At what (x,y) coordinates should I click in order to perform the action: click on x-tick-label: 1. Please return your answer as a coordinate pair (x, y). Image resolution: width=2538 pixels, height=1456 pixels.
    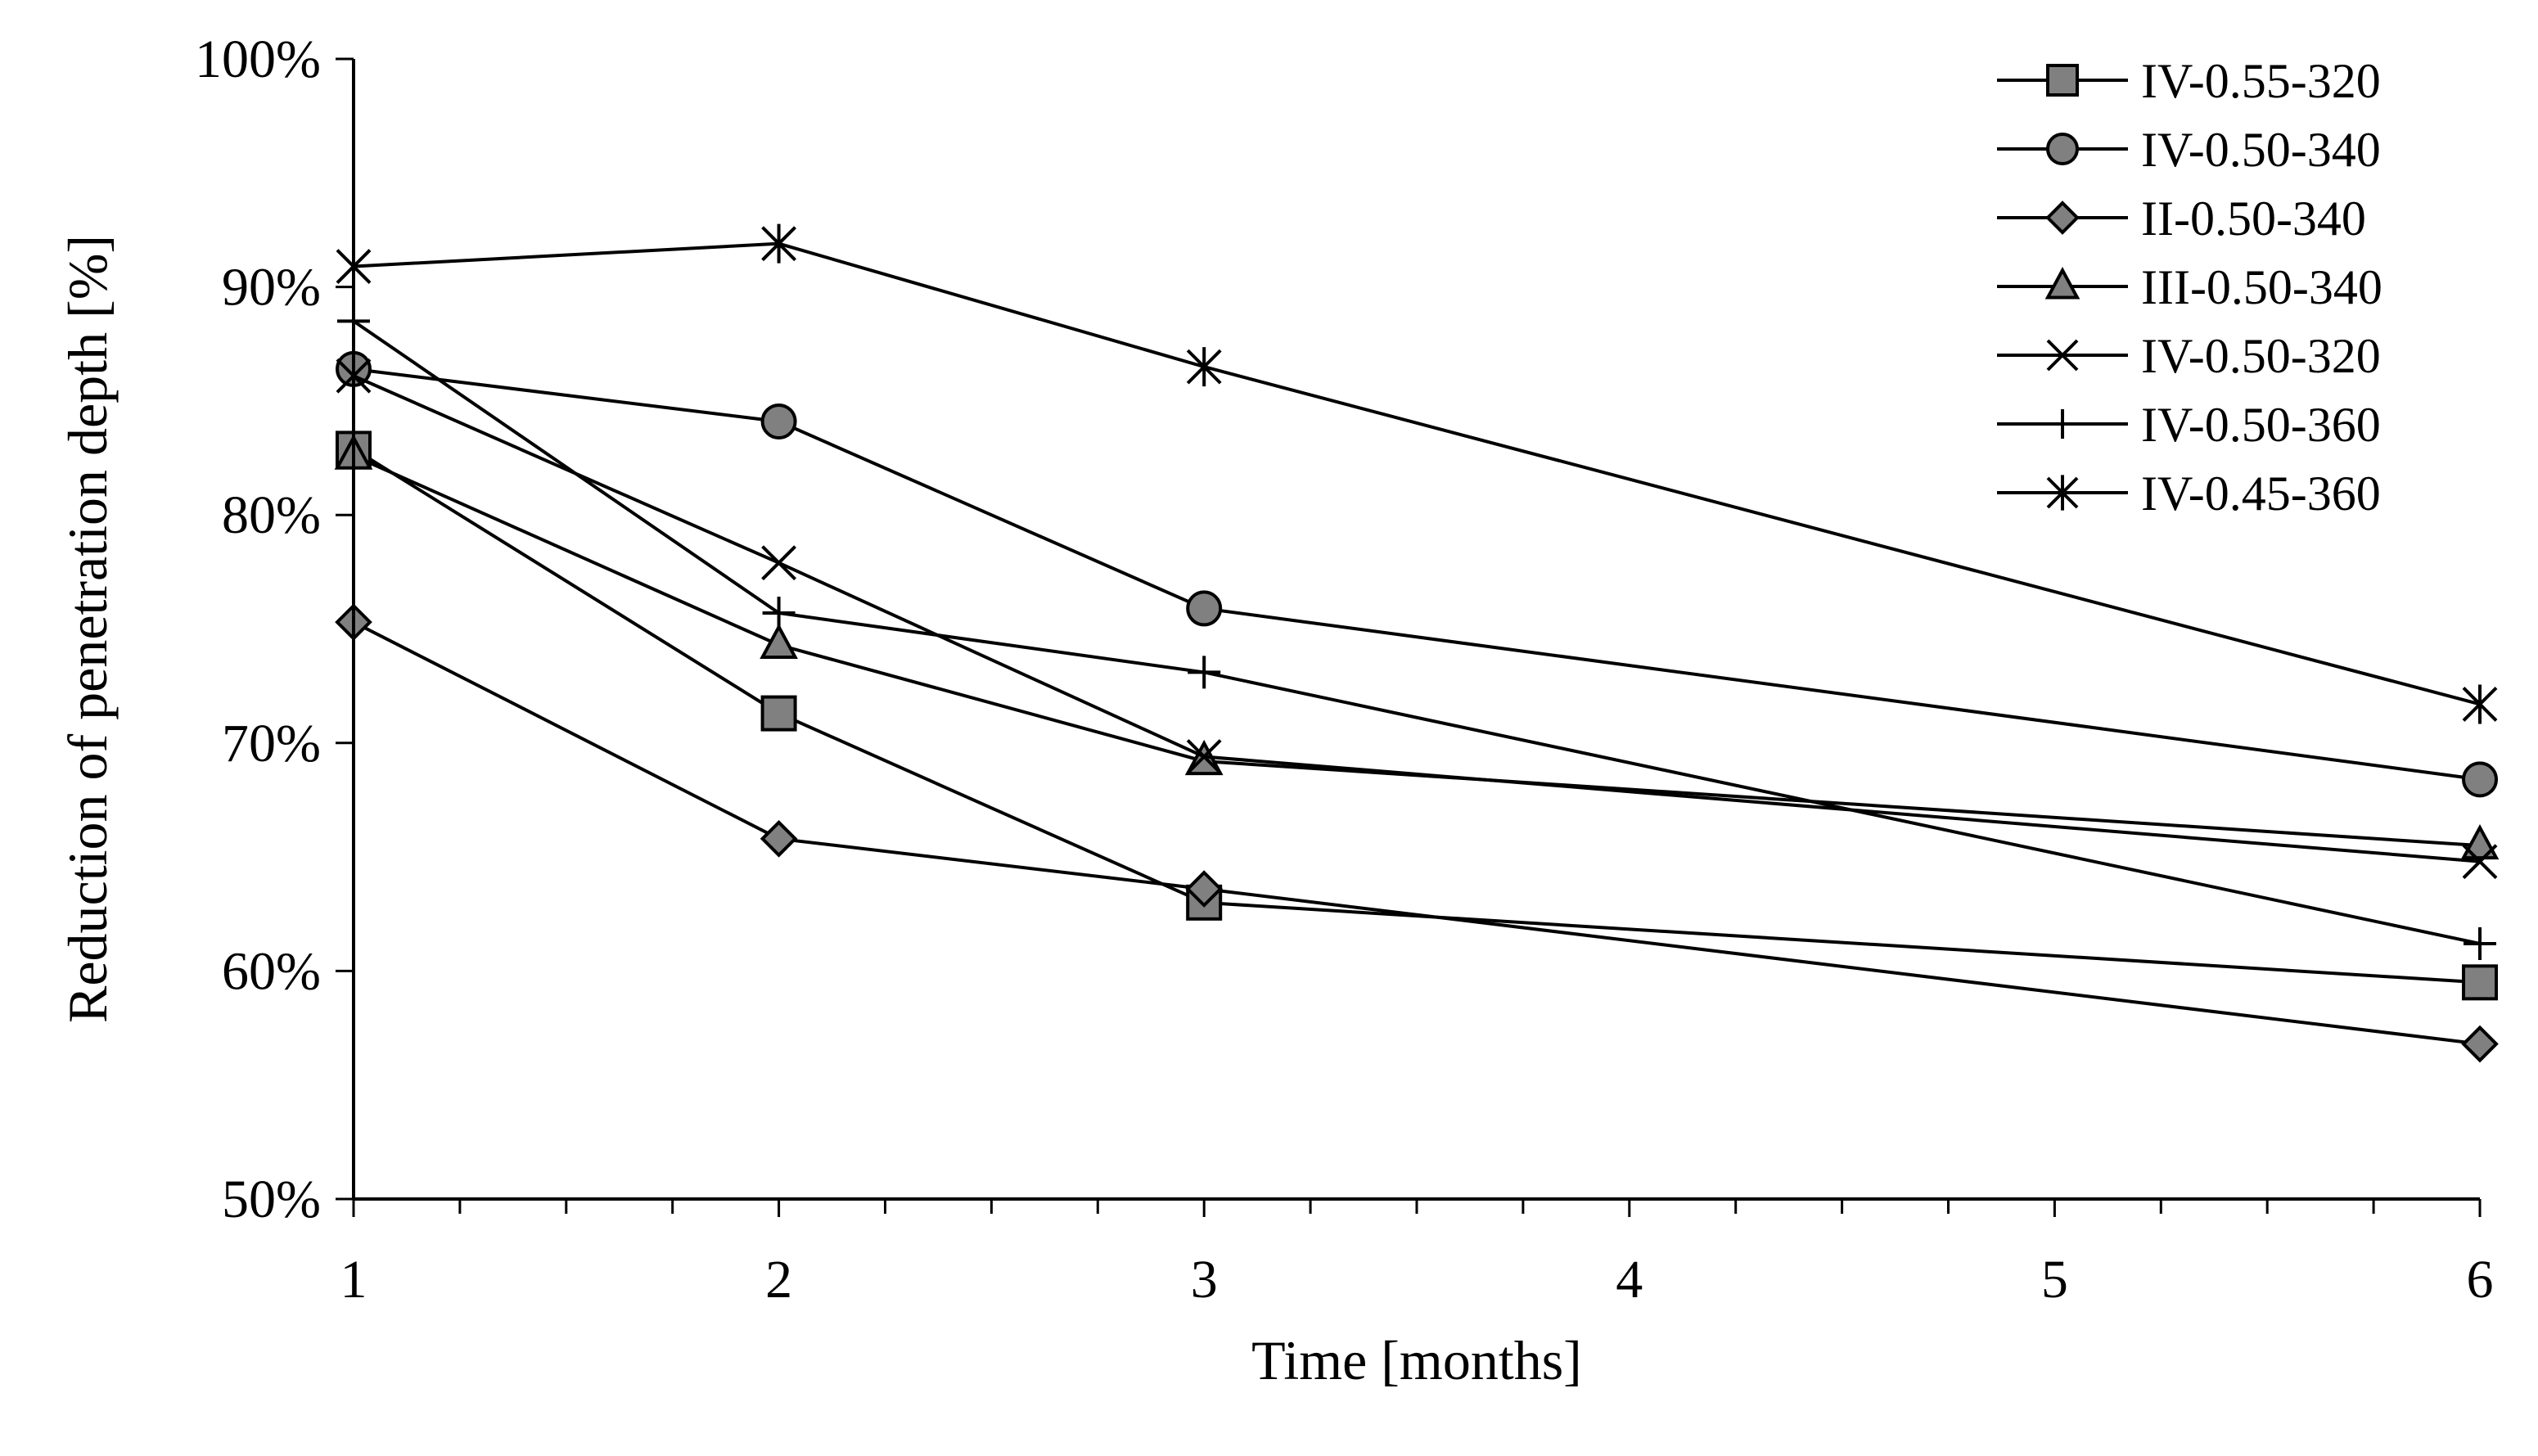
    Looking at the image, I should click on (353, 1280).